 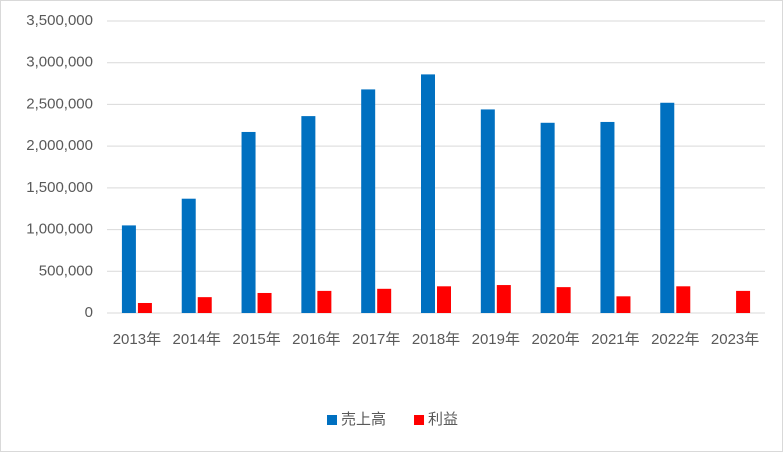 What do you see at coordinates (675, 339) in the screenshot?
I see `x-tick-label: 2022年` at bounding box center [675, 339].